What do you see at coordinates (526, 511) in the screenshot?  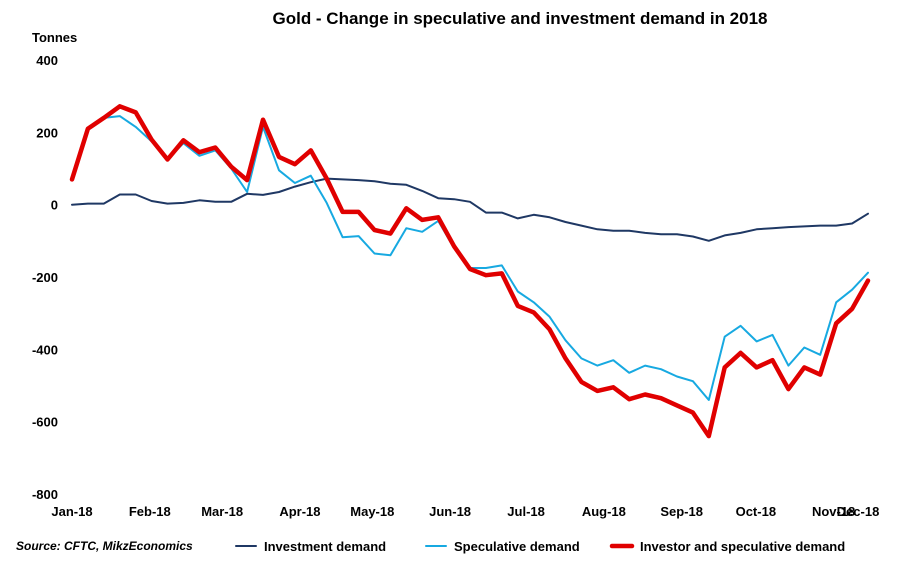 I see `x-tick-label: Jul-18` at bounding box center [526, 511].